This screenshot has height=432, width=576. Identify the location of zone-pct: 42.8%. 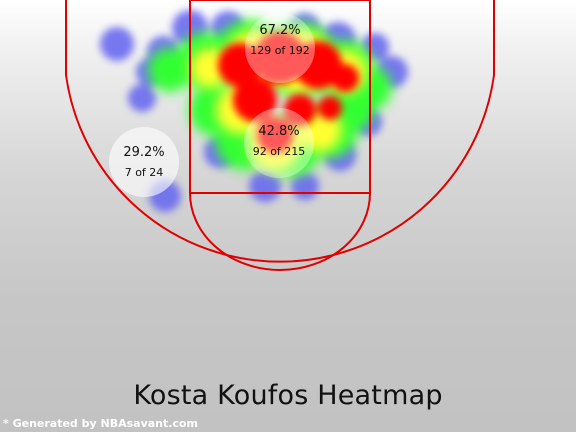
(279, 131).